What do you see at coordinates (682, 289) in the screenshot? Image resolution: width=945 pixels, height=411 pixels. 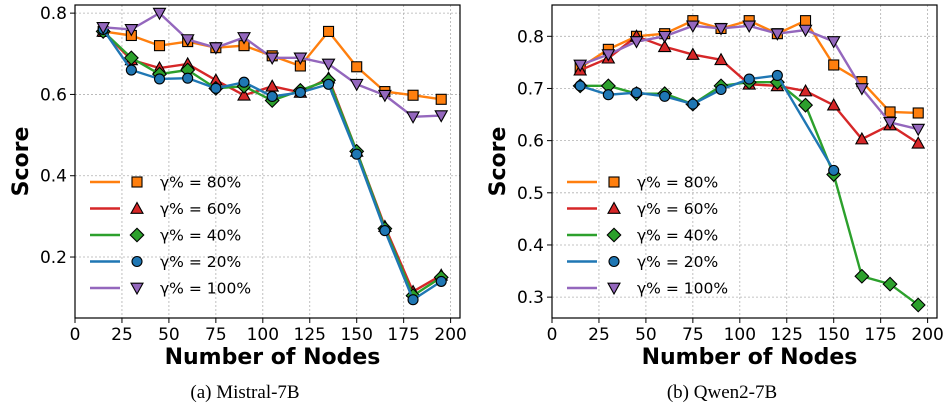 I see `legend-label: γ% = 100%` at bounding box center [682, 289].